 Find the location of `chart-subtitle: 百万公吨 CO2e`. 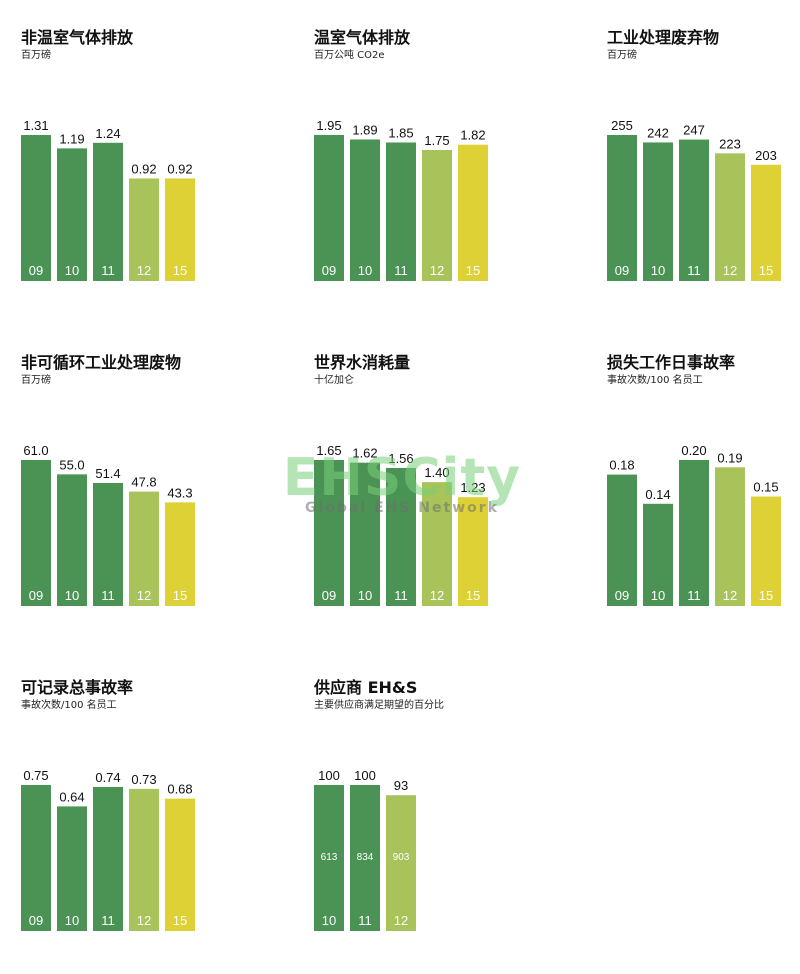

chart-subtitle: 百万公吨 CO2e is located at coordinates (349, 55).